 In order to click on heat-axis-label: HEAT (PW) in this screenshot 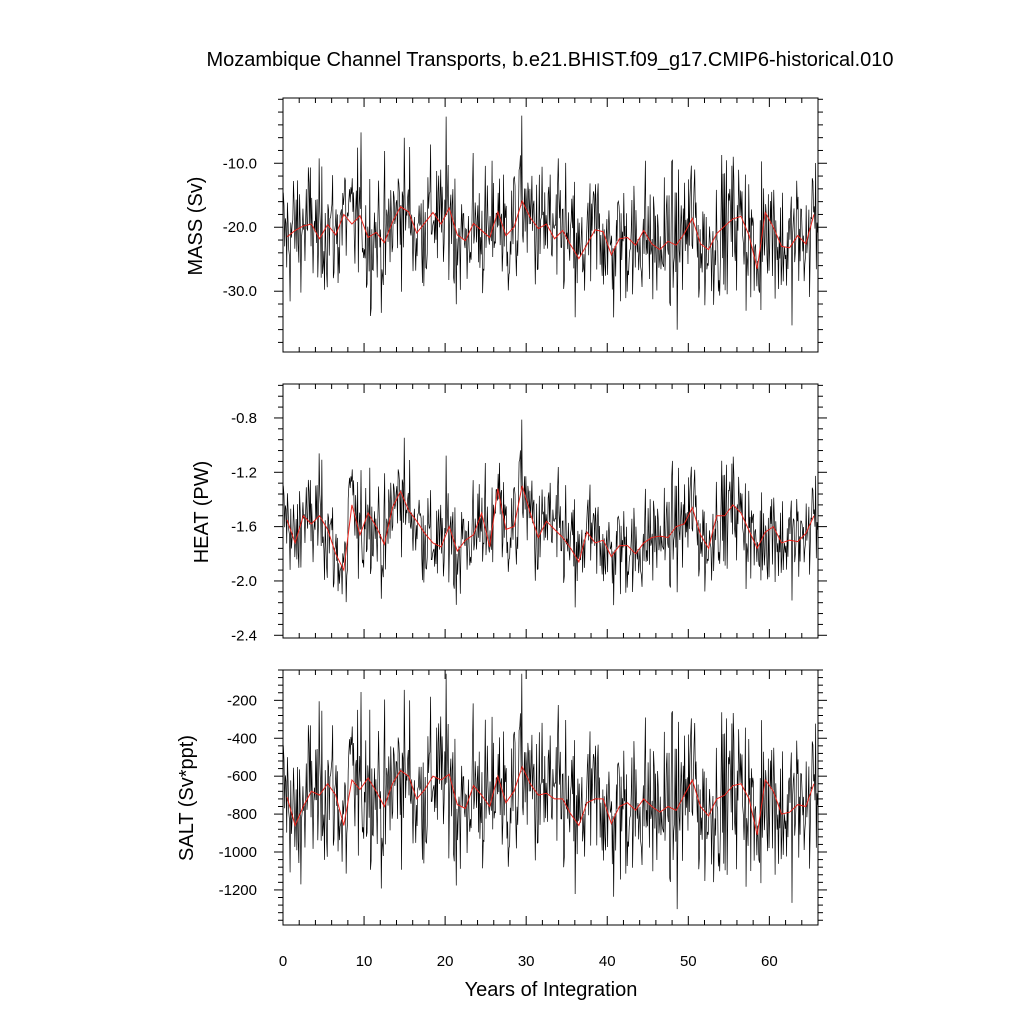, I will do `click(202, 512)`.